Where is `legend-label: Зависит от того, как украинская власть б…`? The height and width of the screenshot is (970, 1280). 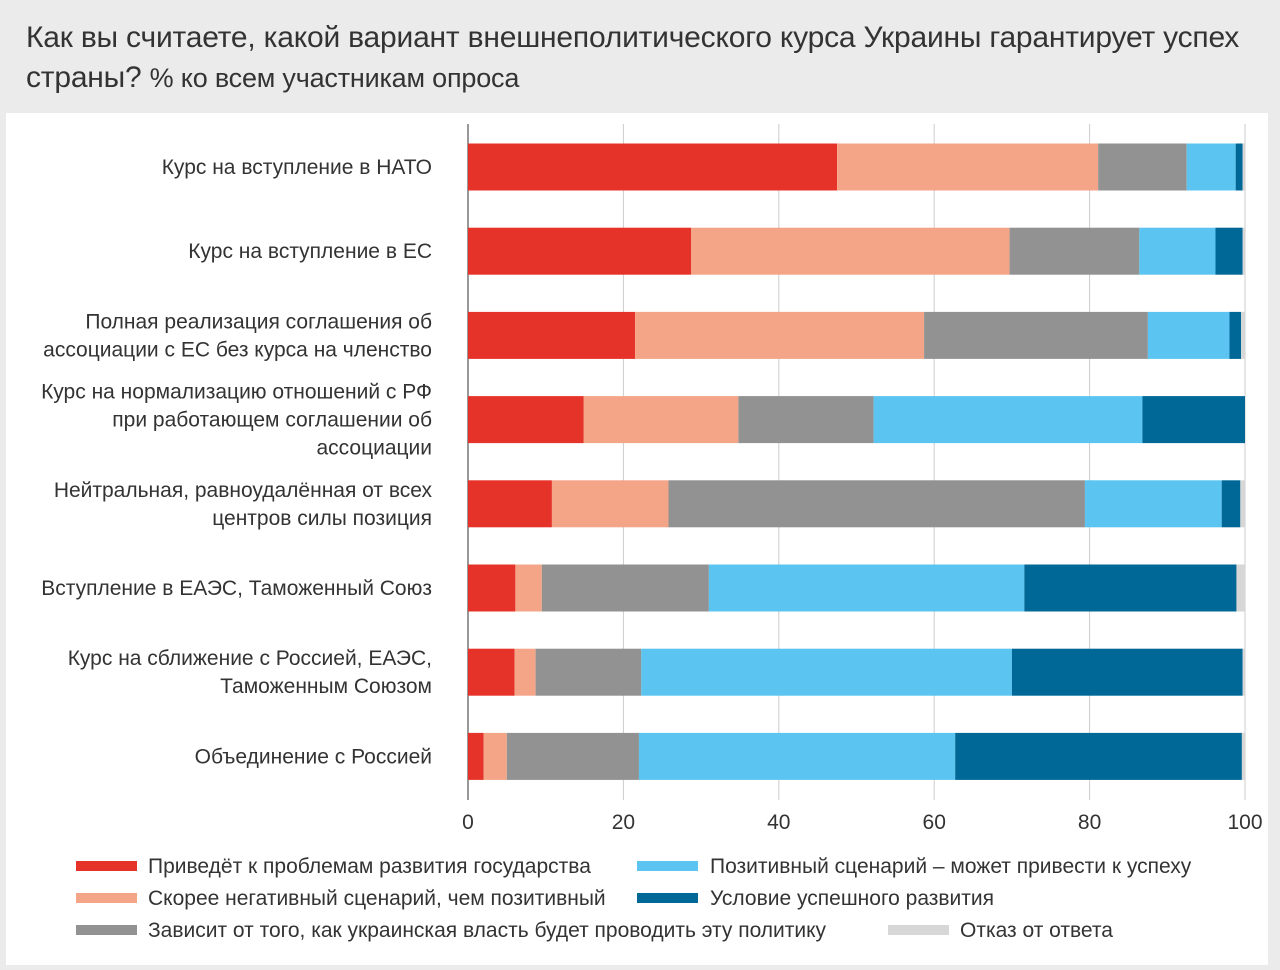
legend-label: Зависит от того, как украинская власть б… is located at coordinates (487, 930).